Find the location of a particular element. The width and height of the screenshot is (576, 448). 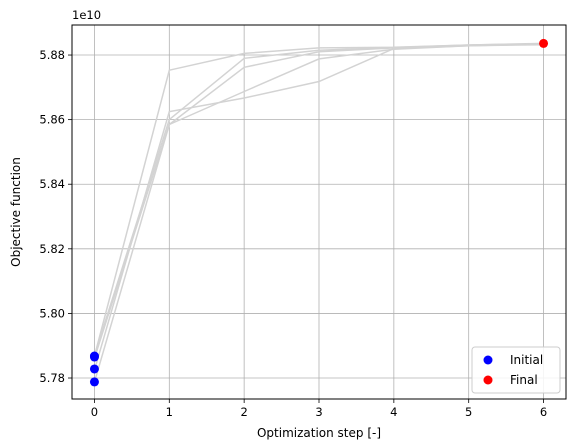

y-offset-label: 1e10 is located at coordinates (86, 15).